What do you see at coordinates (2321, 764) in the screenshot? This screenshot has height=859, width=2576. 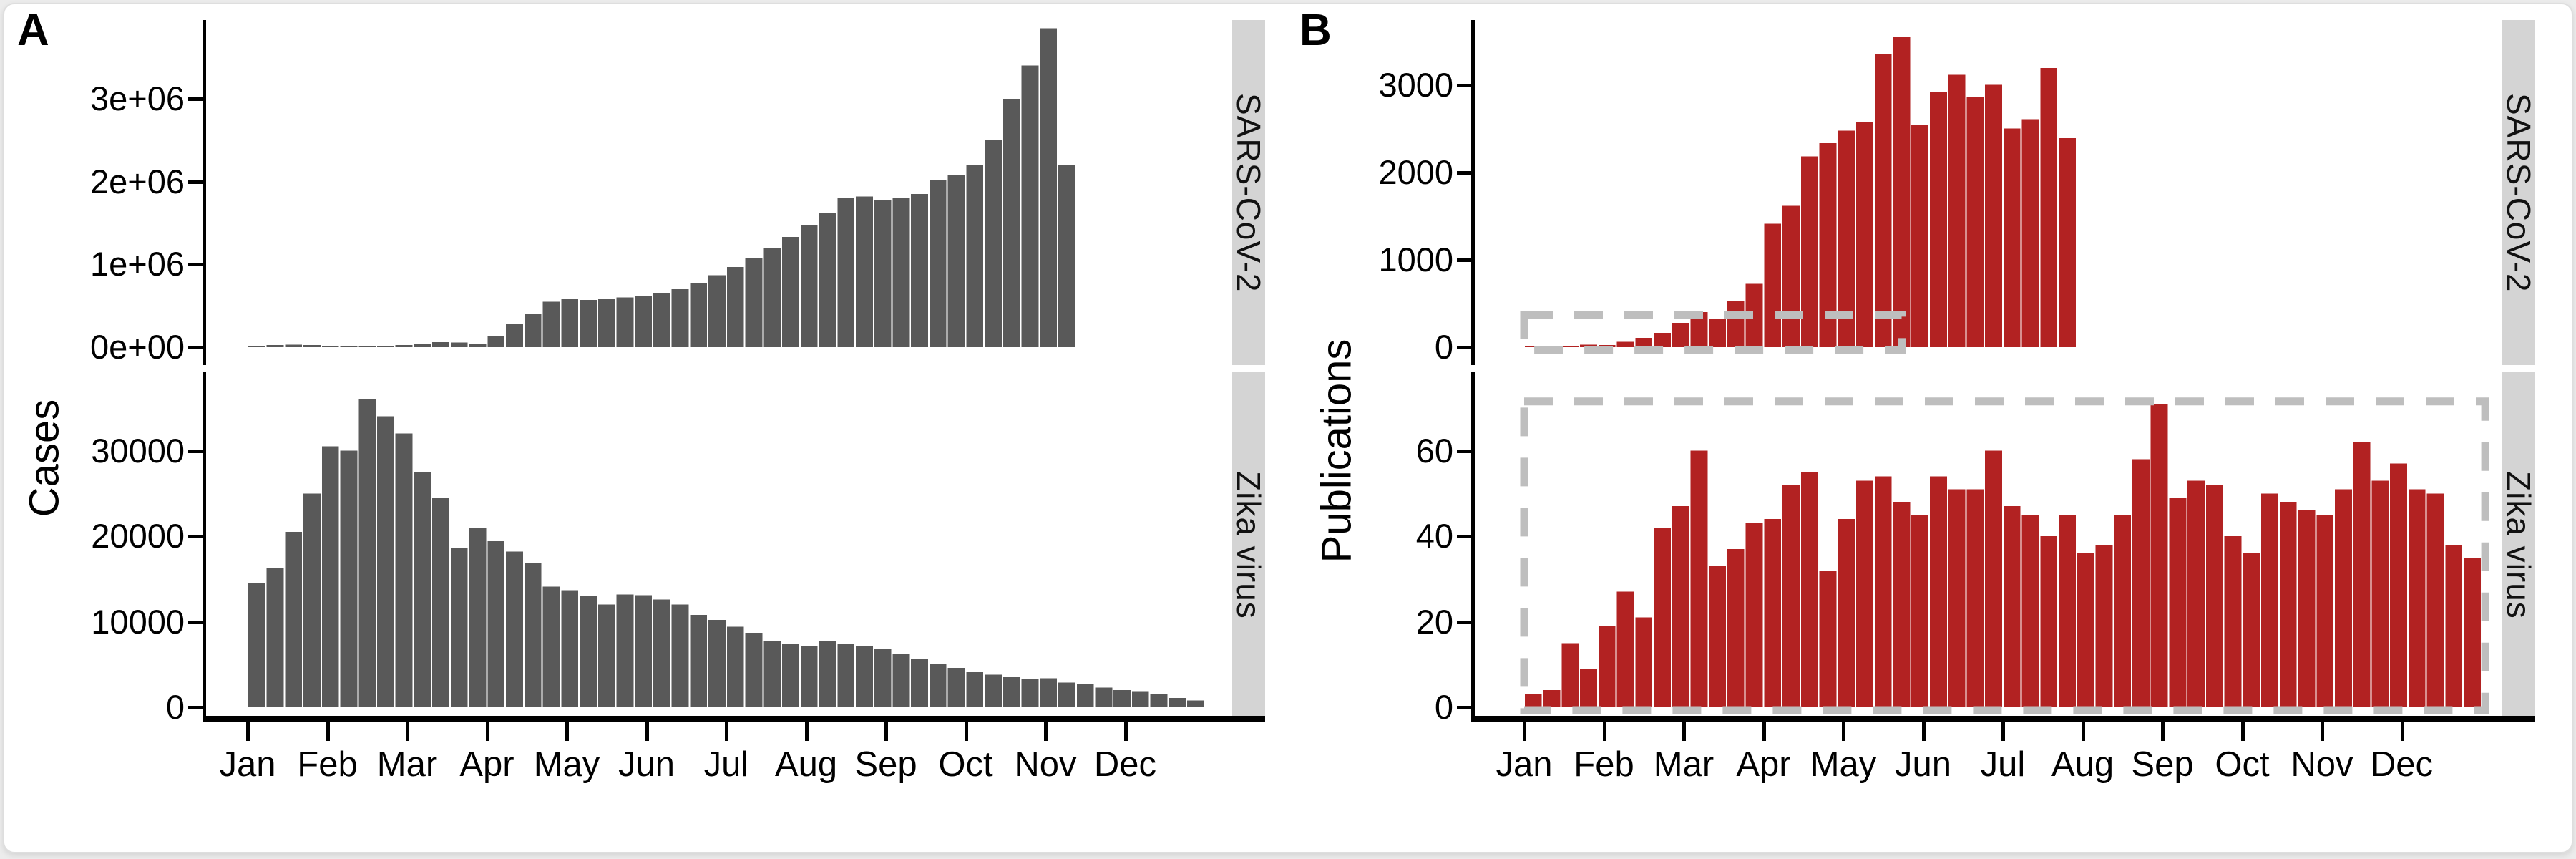 I see `month-label: Nov` at bounding box center [2321, 764].